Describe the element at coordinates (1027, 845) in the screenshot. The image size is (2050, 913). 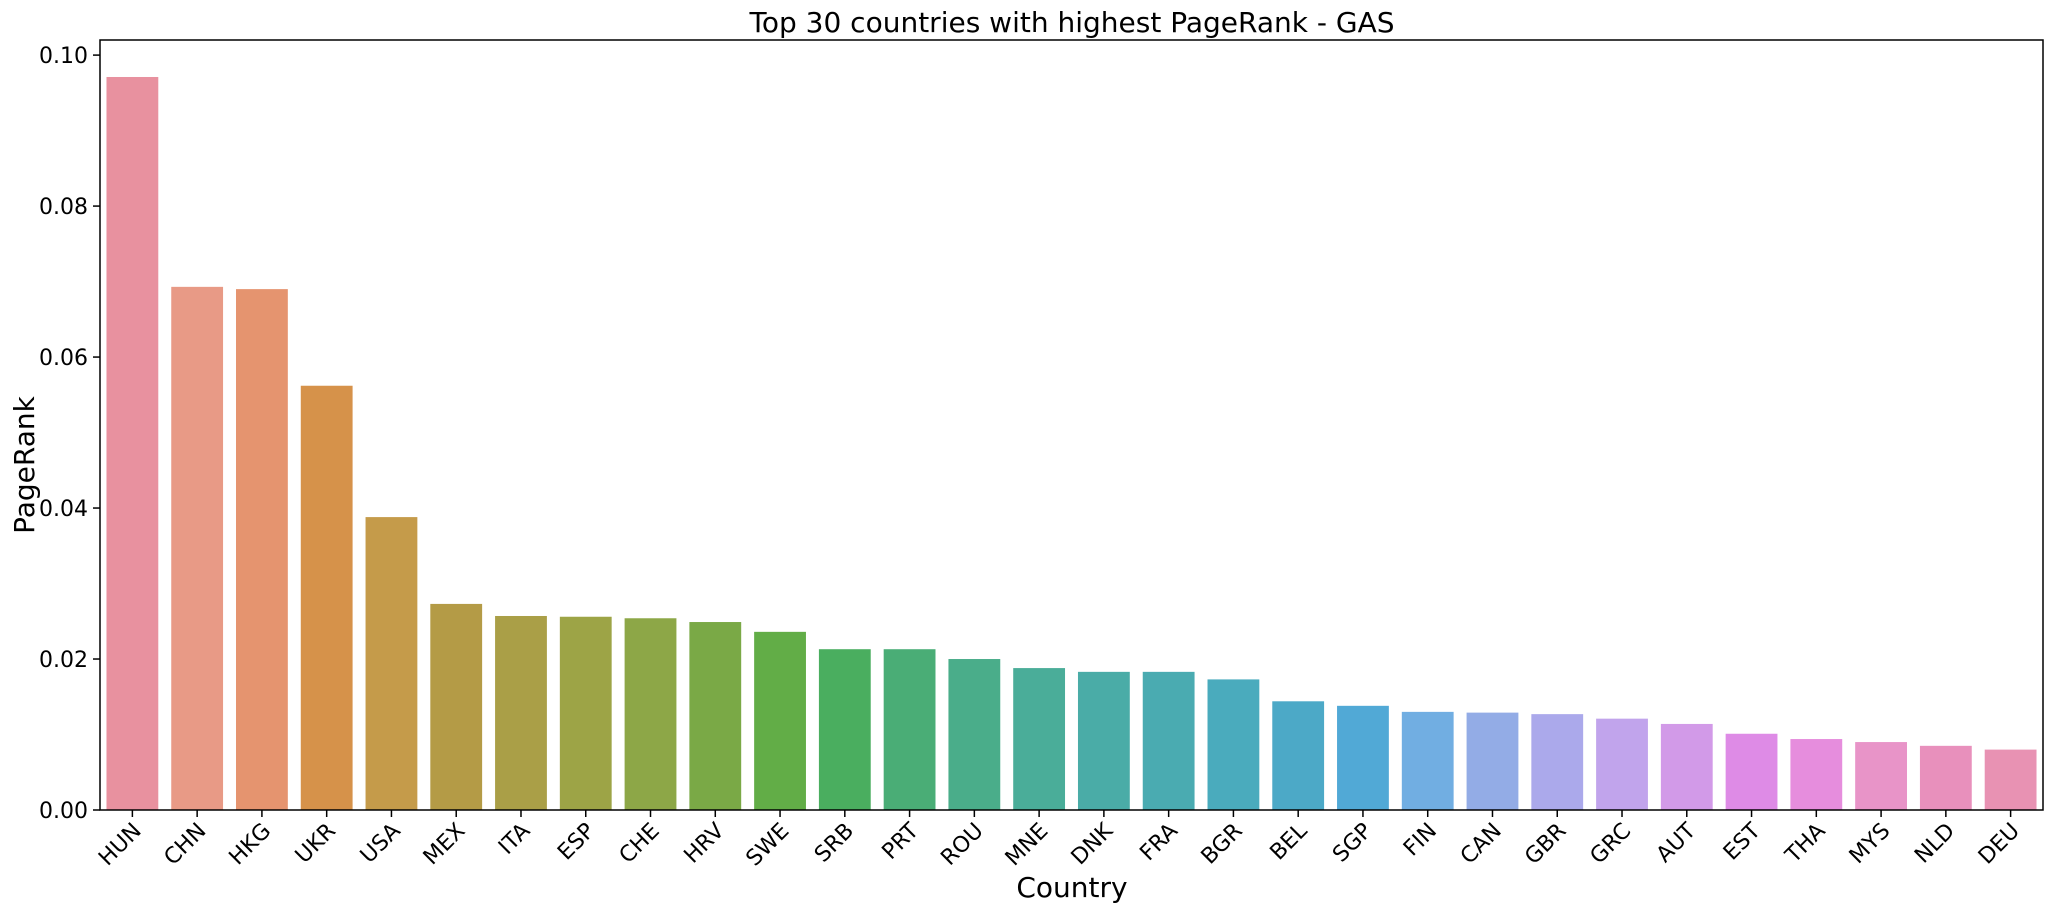
I see `x-tick-label: MNE` at that location.